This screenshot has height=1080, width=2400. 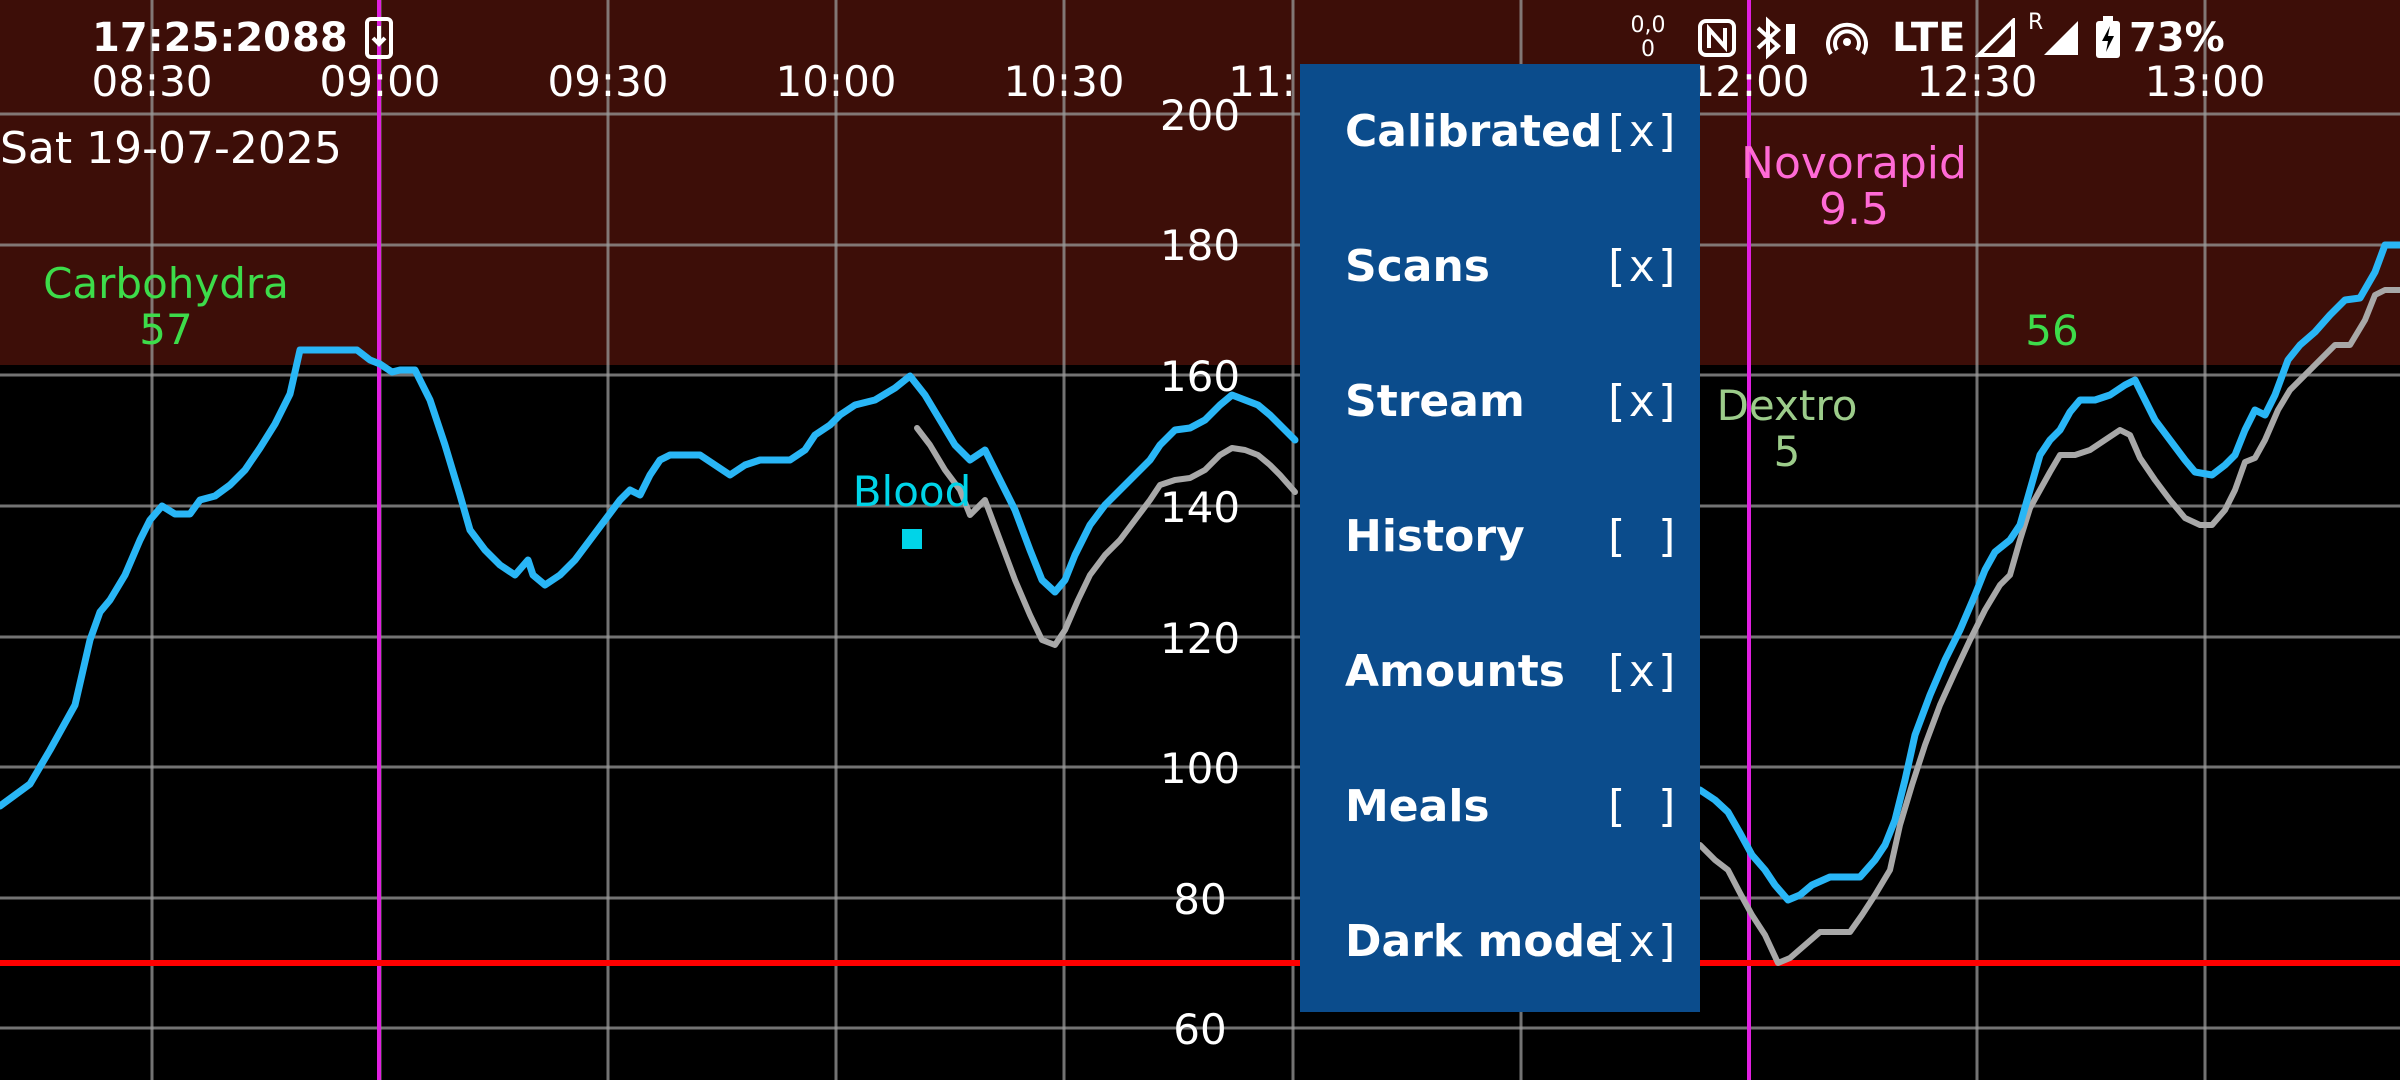 What do you see at coordinates (379, 81) in the screenshot?
I see `x-axis-time-label: 09:00` at bounding box center [379, 81].